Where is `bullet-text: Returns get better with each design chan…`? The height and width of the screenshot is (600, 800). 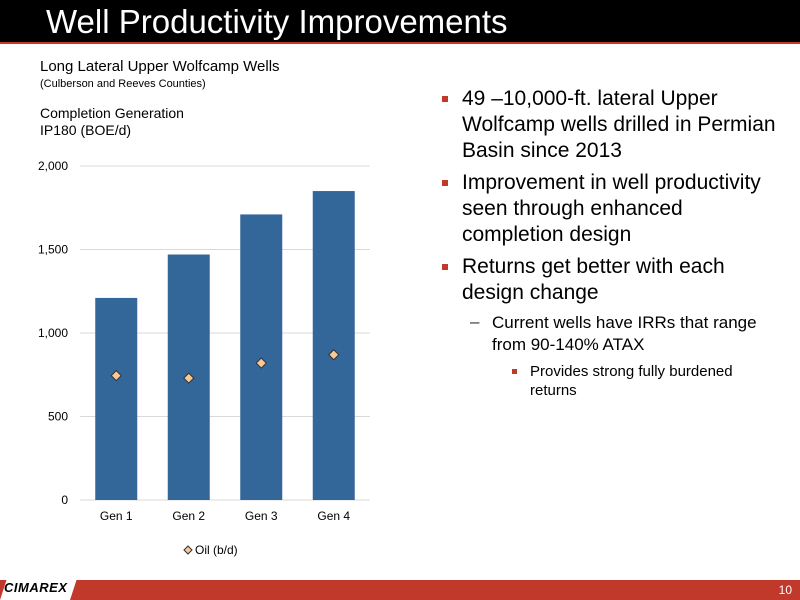 bullet-text: Returns get better with each design chan… is located at coordinates (593, 279).